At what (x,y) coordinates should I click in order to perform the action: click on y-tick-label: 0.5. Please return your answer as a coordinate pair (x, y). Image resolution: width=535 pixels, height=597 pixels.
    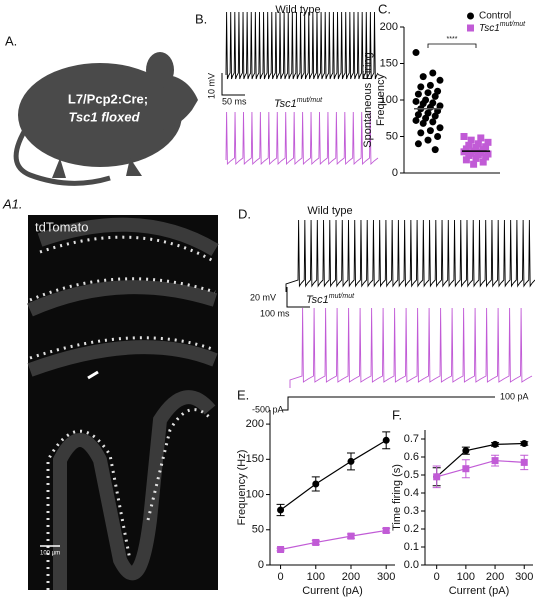
    Looking at the image, I should click on (411, 475).